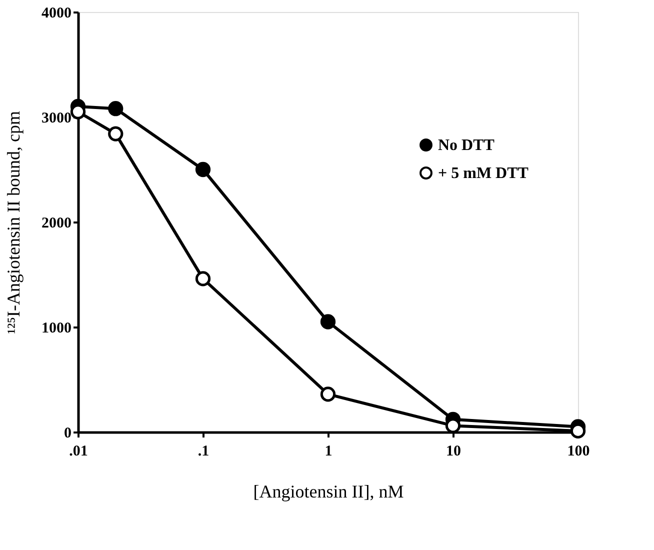 The height and width of the screenshot is (550, 654). I want to click on x-tick-label: 10, so click(453, 452).